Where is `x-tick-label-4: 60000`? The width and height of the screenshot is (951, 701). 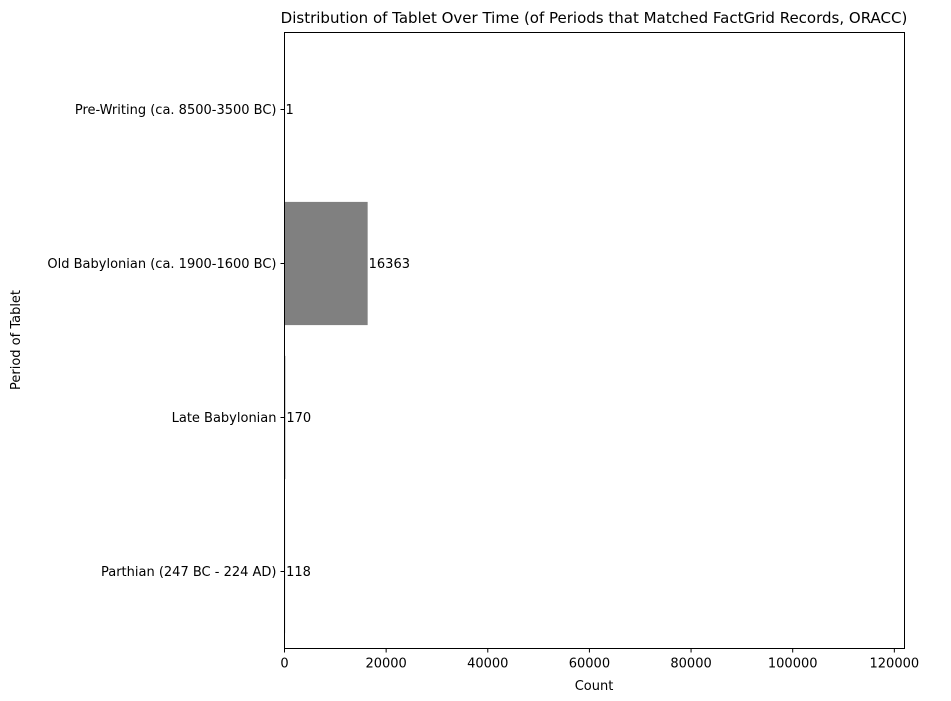
x-tick-label-4: 60000 is located at coordinates (589, 664).